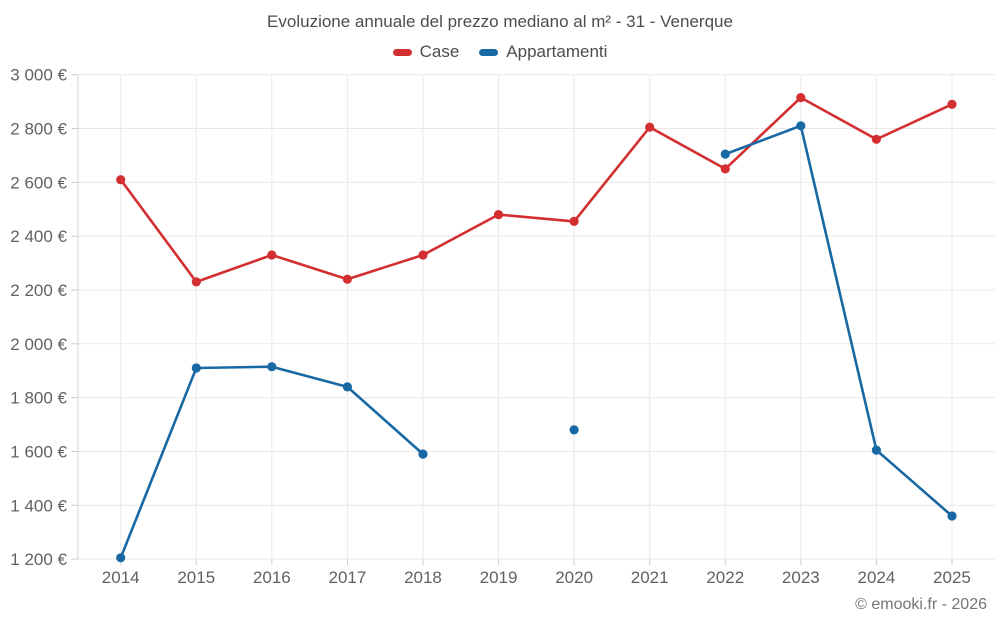 This screenshot has height=625, width=1000. I want to click on y-axis-label-3000: 3 000 €, so click(38, 75).